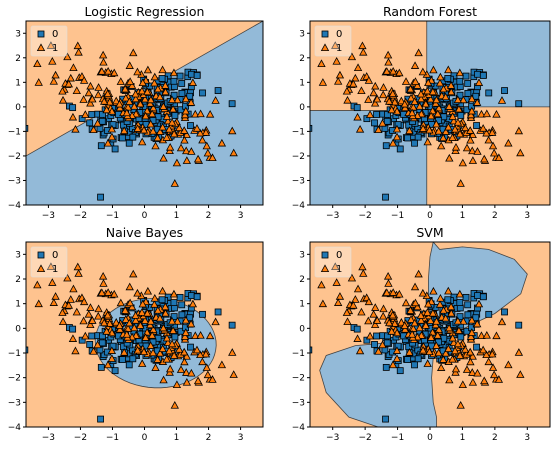 The width and height of the screenshot is (554, 449). What do you see at coordinates (429, 232) in the screenshot?
I see `panel-title: SVM` at bounding box center [429, 232].